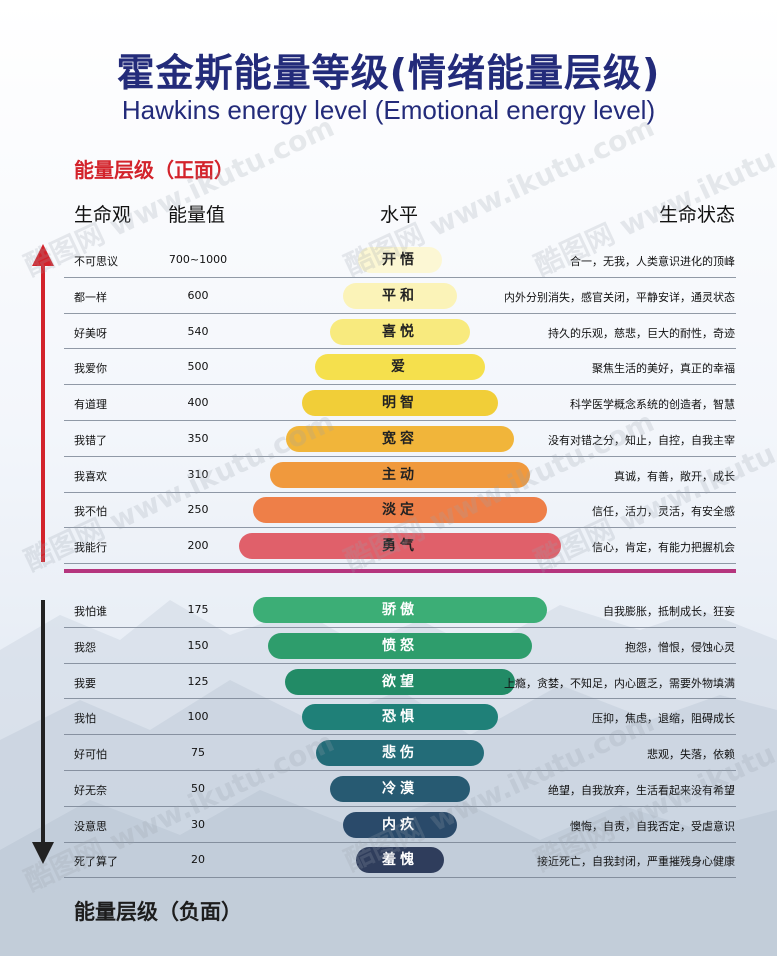  What do you see at coordinates (674, 476) in the screenshot?
I see `cell-life-state: 真诚，有善，敞开，成长` at bounding box center [674, 476].